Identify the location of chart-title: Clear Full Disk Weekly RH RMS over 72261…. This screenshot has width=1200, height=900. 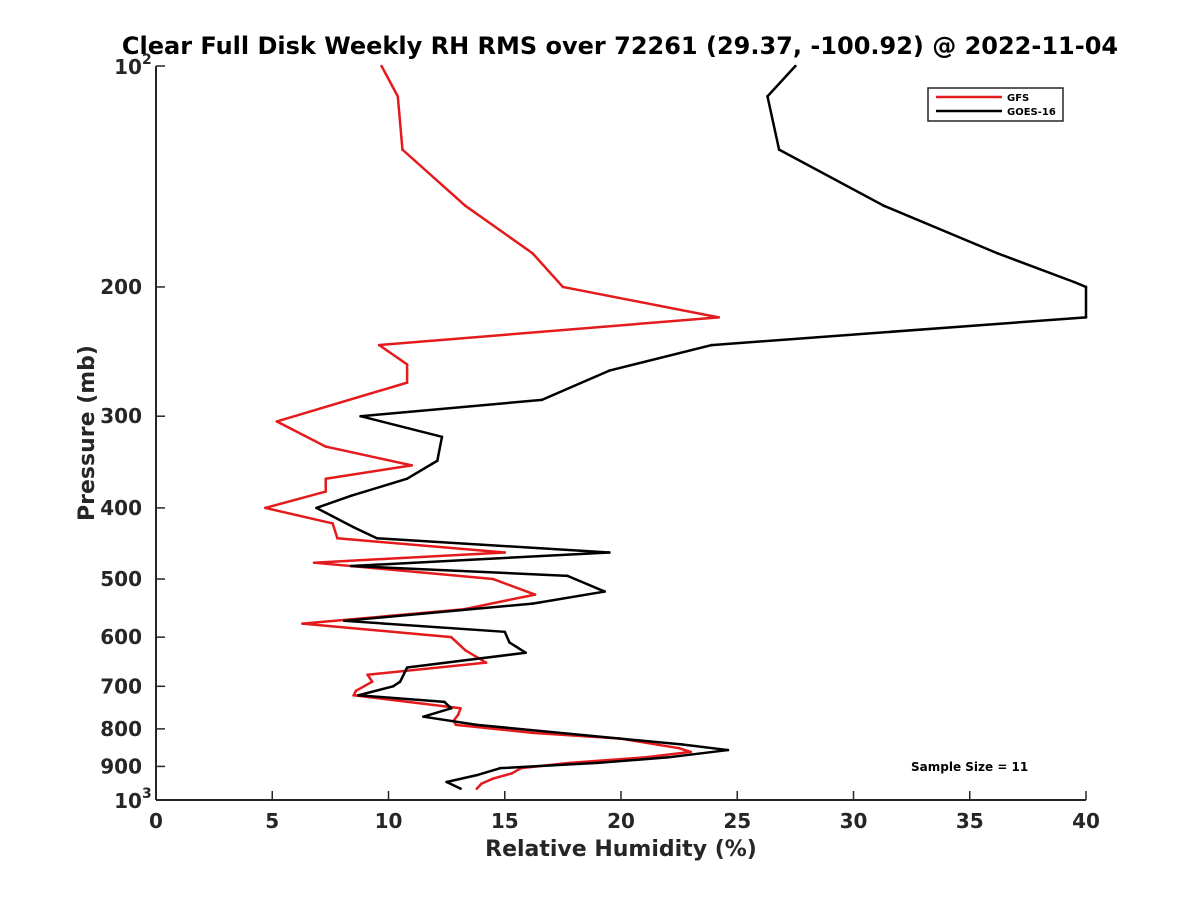
(620, 46).